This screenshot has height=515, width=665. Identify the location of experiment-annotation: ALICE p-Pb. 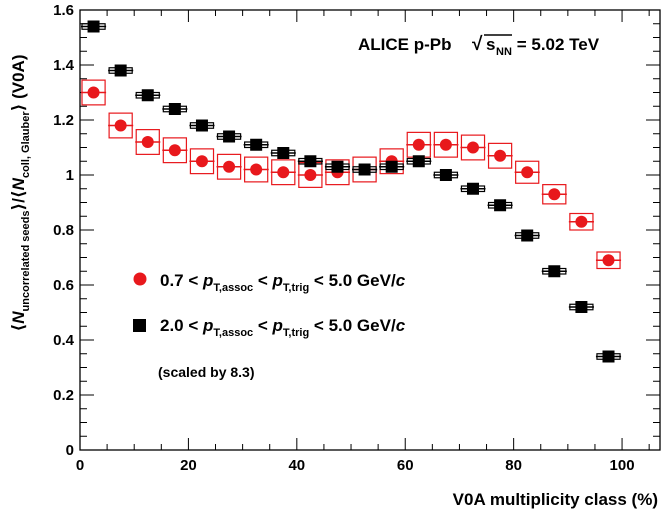
(405, 44).